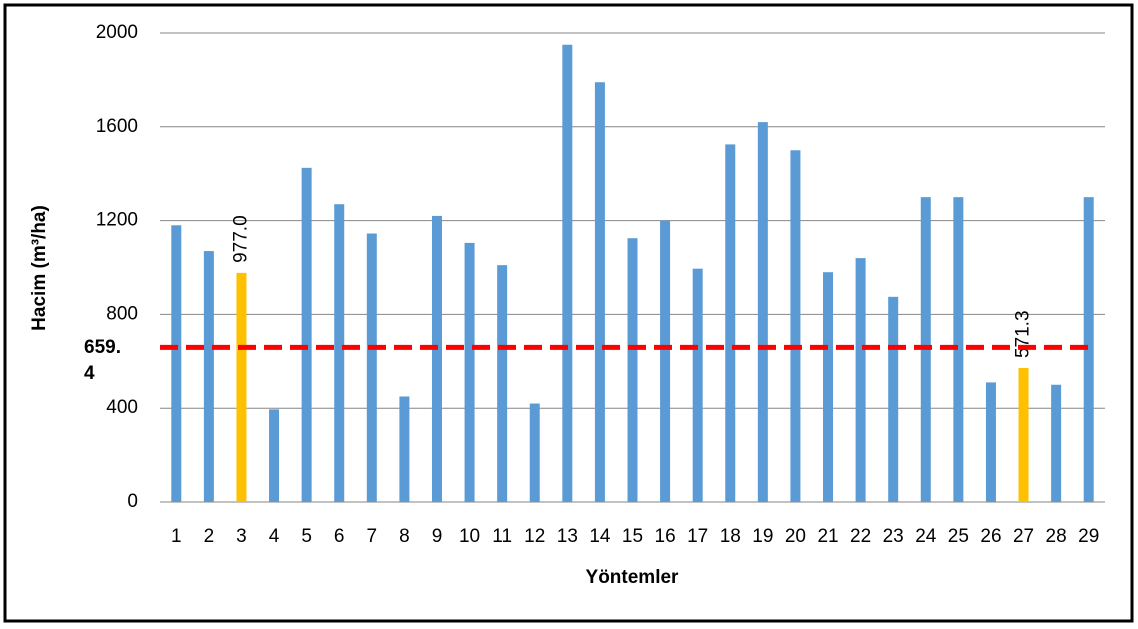 The height and width of the screenshot is (629, 1138). Describe the element at coordinates (893, 536) in the screenshot. I see `x-tick-label: 23` at that location.